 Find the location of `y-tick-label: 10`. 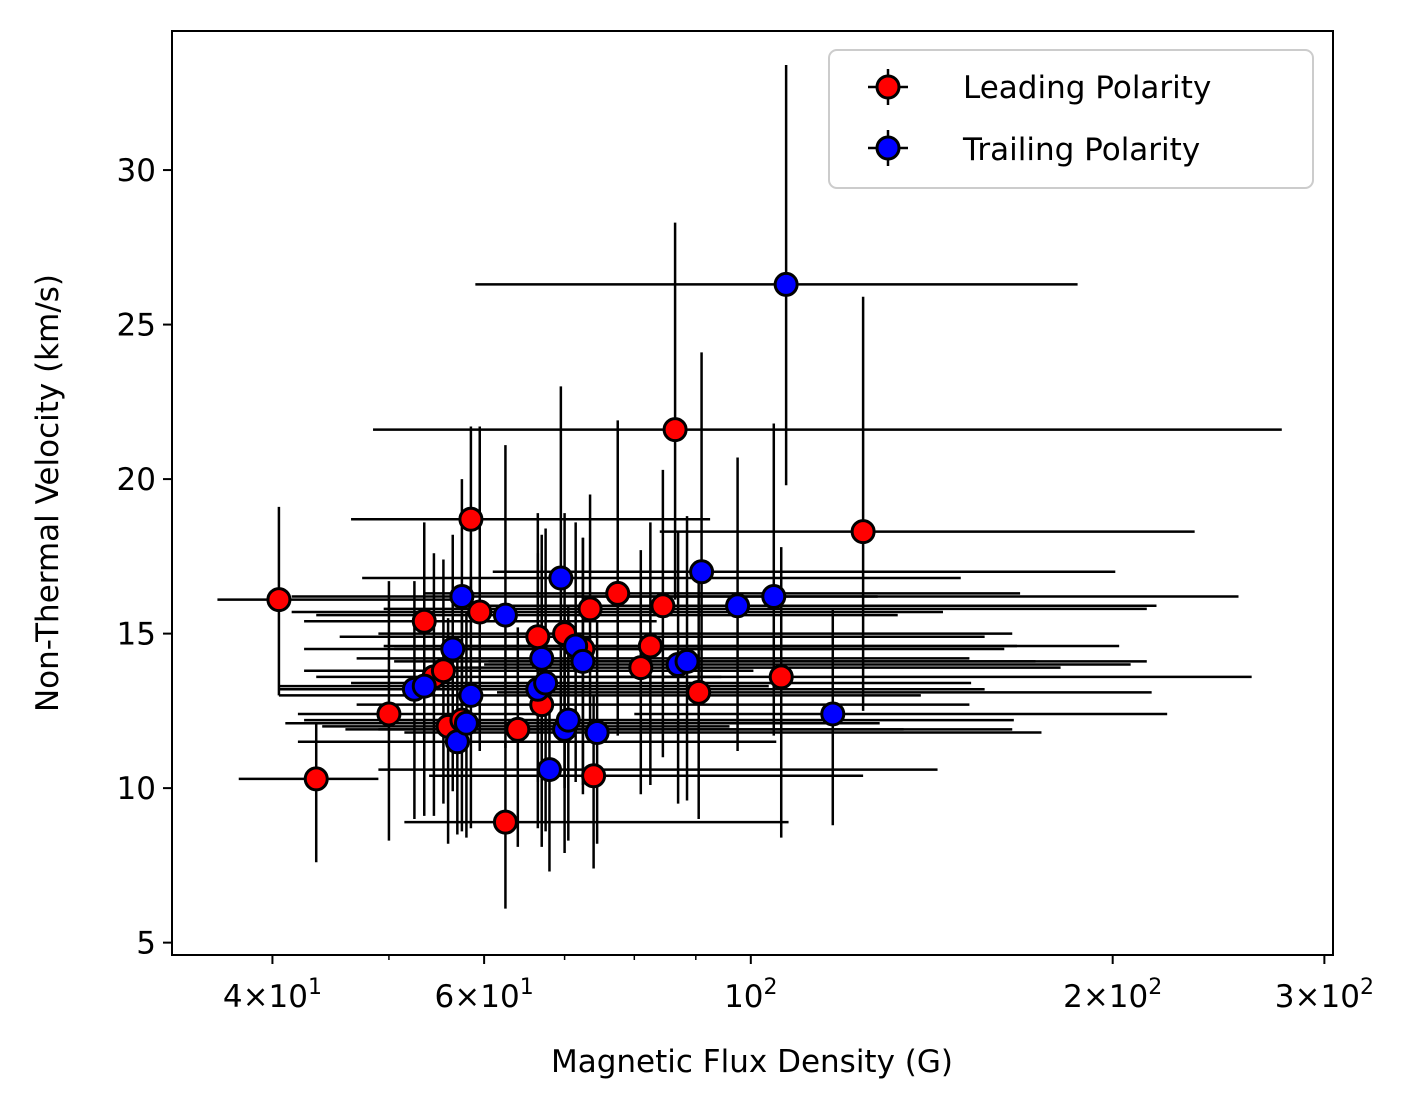

y-tick-label: 10 is located at coordinates (136, 789).